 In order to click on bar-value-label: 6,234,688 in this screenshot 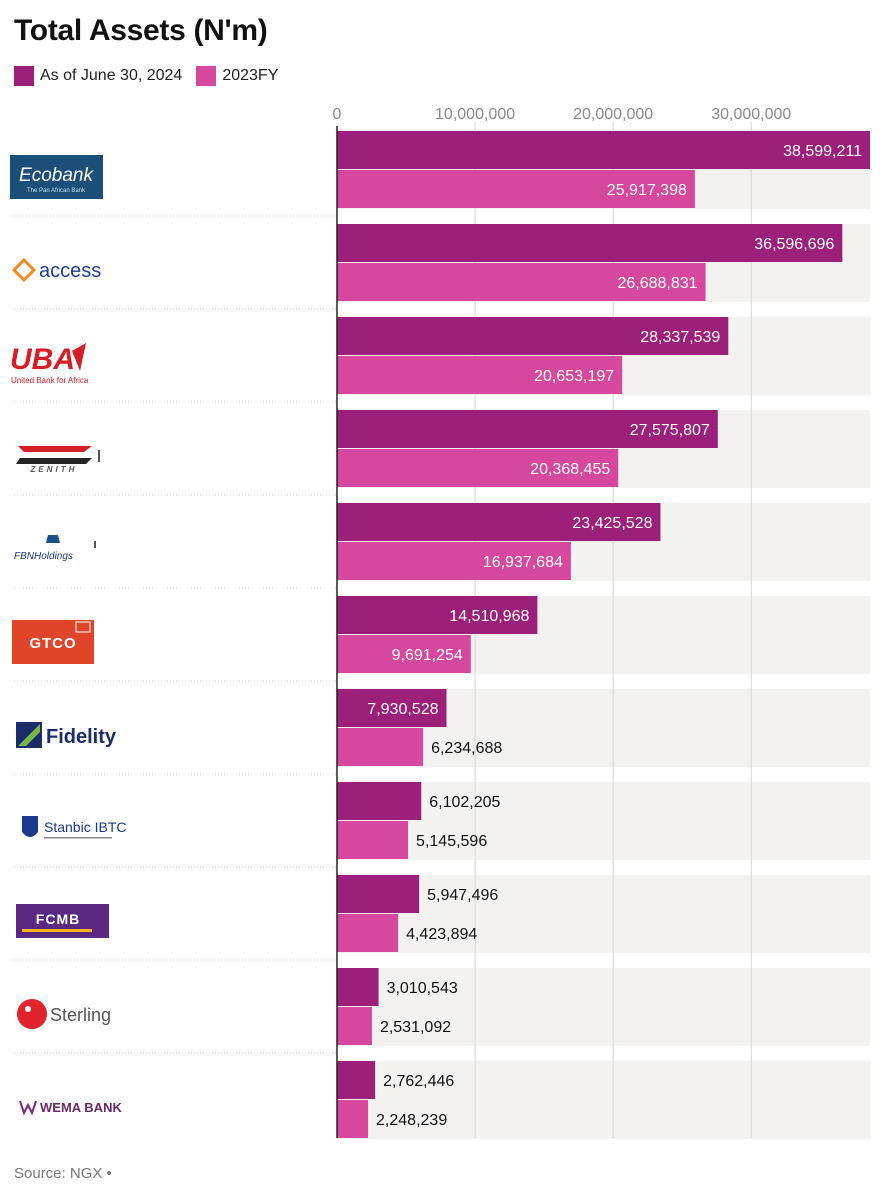, I will do `click(466, 748)`.